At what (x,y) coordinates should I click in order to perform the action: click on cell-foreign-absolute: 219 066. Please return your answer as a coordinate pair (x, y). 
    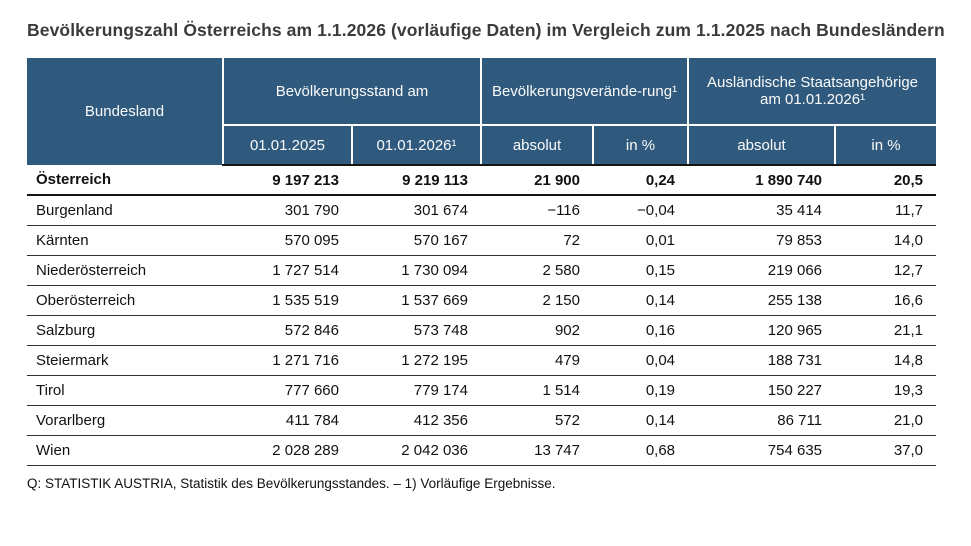
    Looking at the image, I should click on (762, 270).